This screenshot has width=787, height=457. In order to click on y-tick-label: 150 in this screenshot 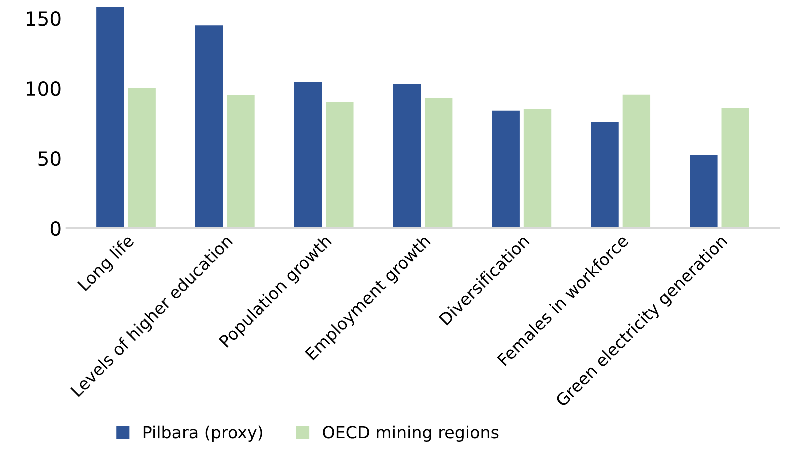, I will do `click(44, 19)`.